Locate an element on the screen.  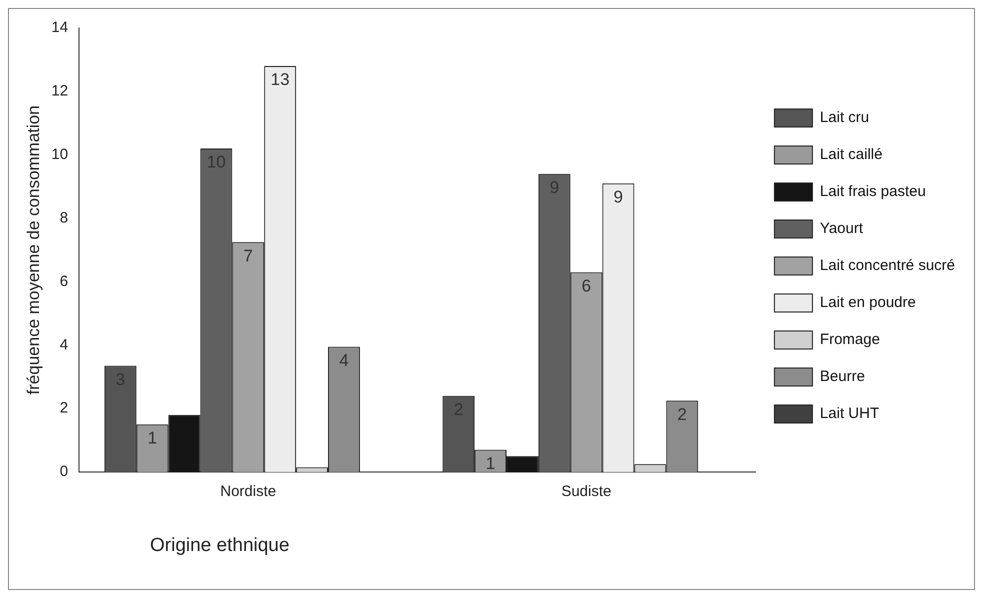
data-label: 7 is located at coordinates (248, 256).